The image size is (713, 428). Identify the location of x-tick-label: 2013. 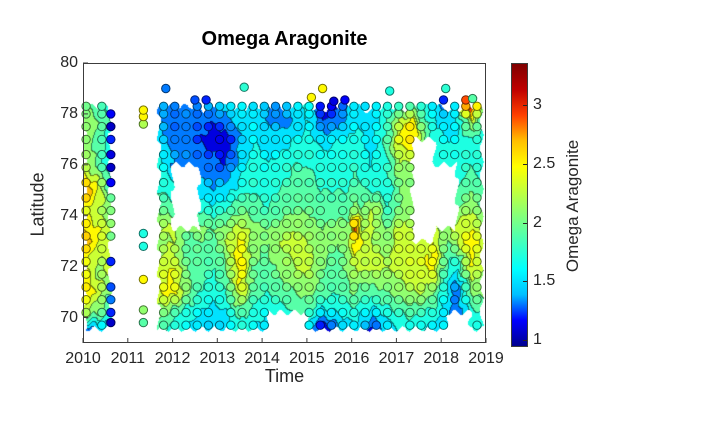
(217, 358).